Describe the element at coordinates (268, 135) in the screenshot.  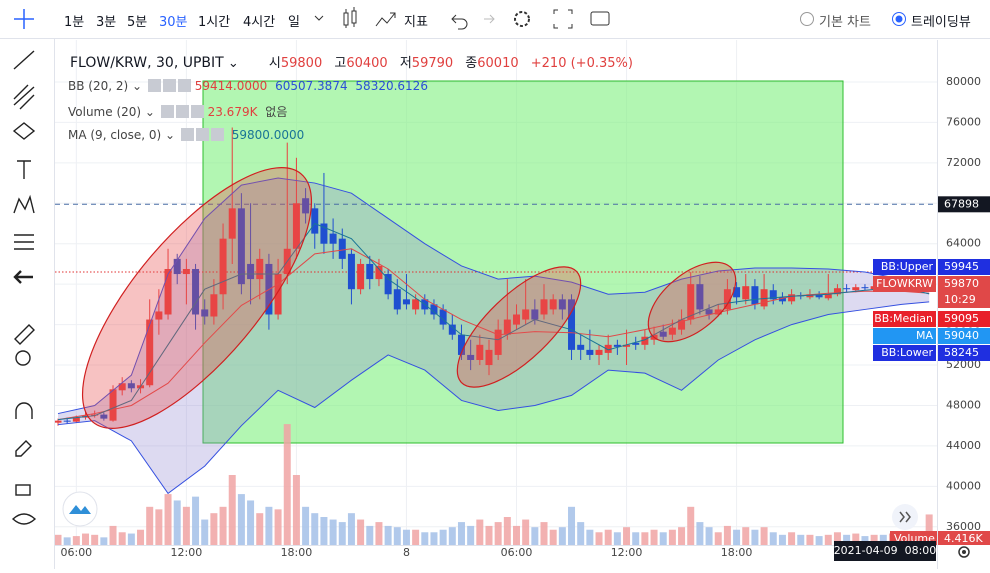
I see `indicator-value: 59800.0000` at that location.